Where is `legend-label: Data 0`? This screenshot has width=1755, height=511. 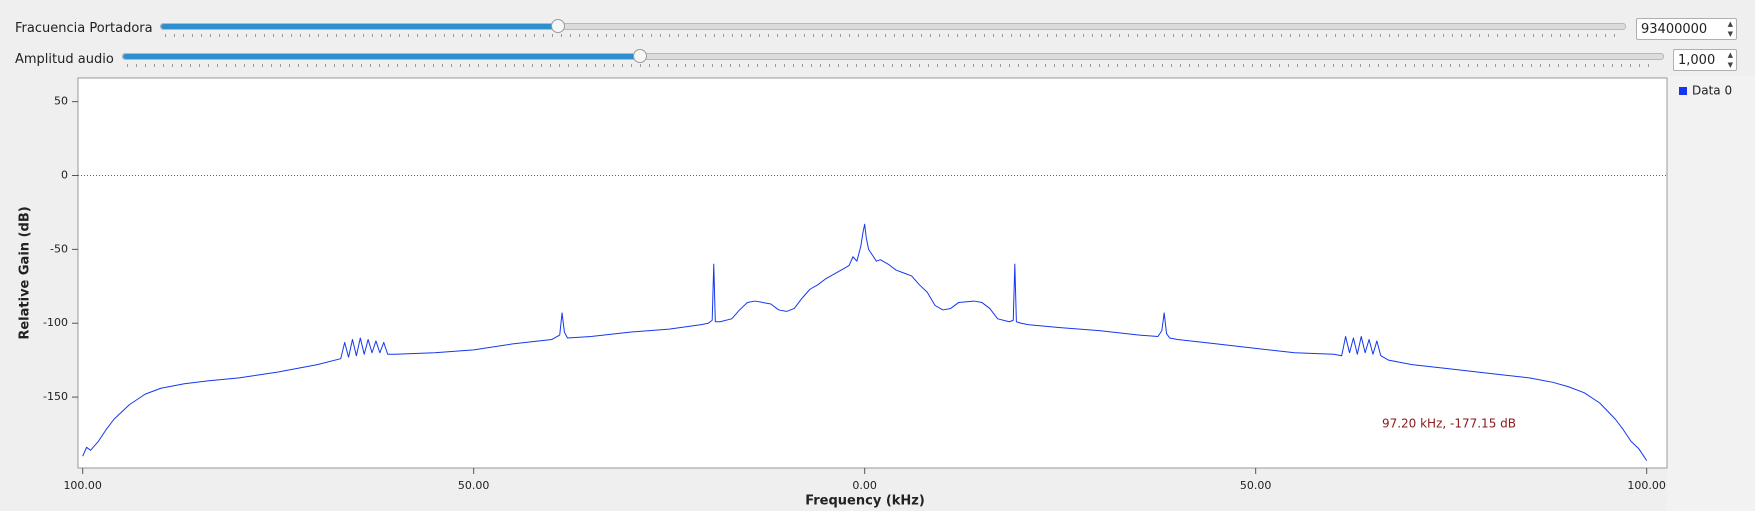
legend-label: Data 0 is located at coordinates (1712, 91).